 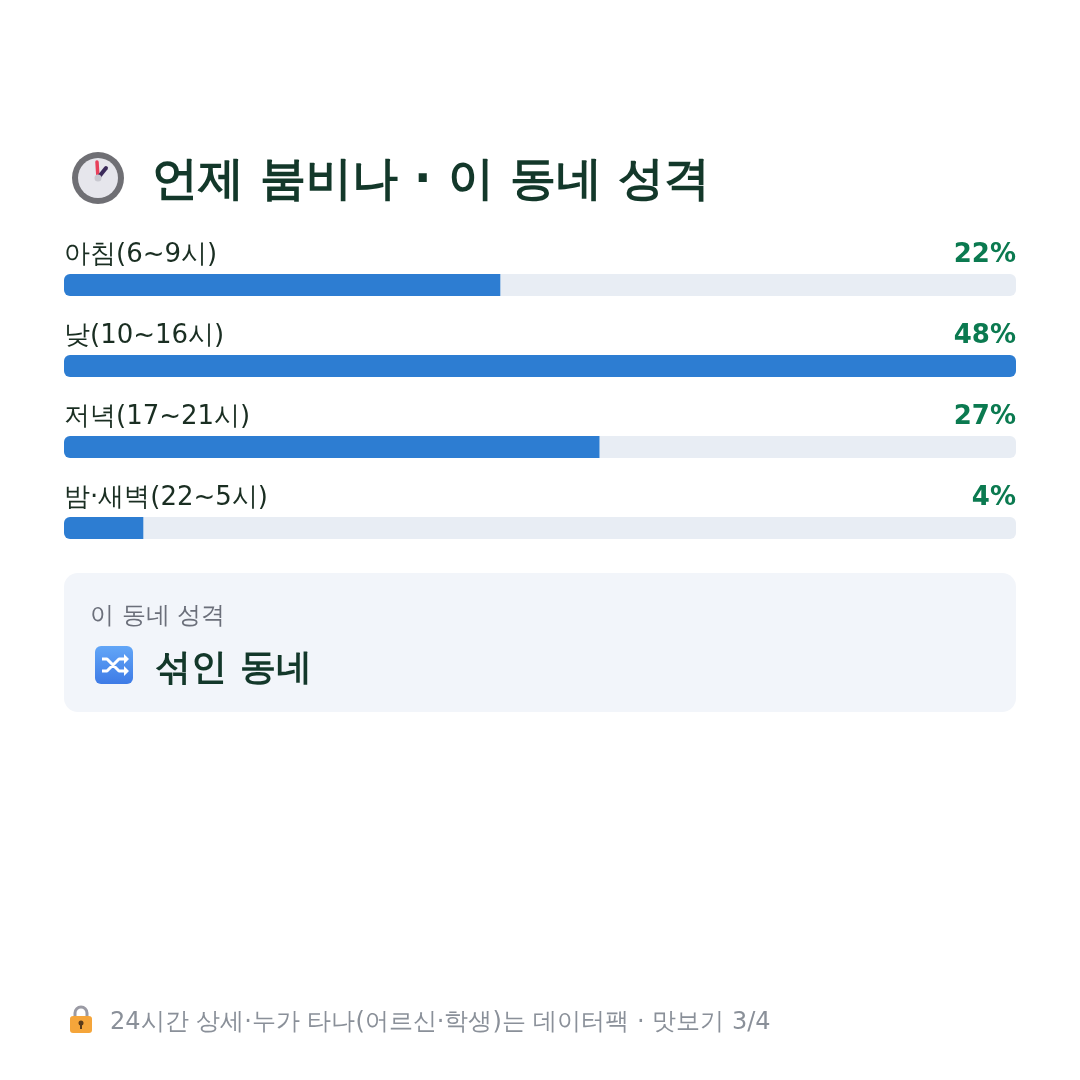 What do you see at coordinates (984, 334) in the screenshot?
I see `data-label: 48%` at bounding box center [984, 334].